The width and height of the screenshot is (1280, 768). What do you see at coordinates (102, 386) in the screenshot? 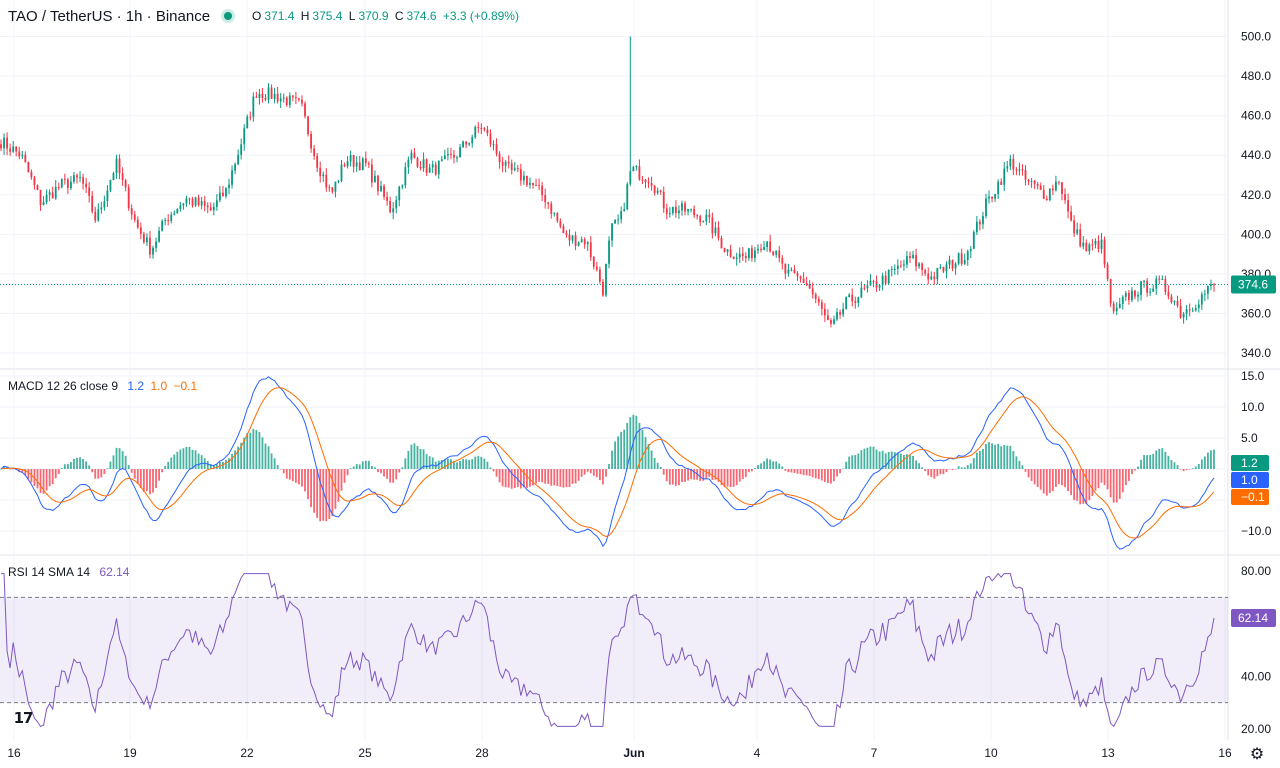
I see `macd-legend: MACD 12 26 close 9 1.2 1.0 −0.1` at bounding box center [102, 386].